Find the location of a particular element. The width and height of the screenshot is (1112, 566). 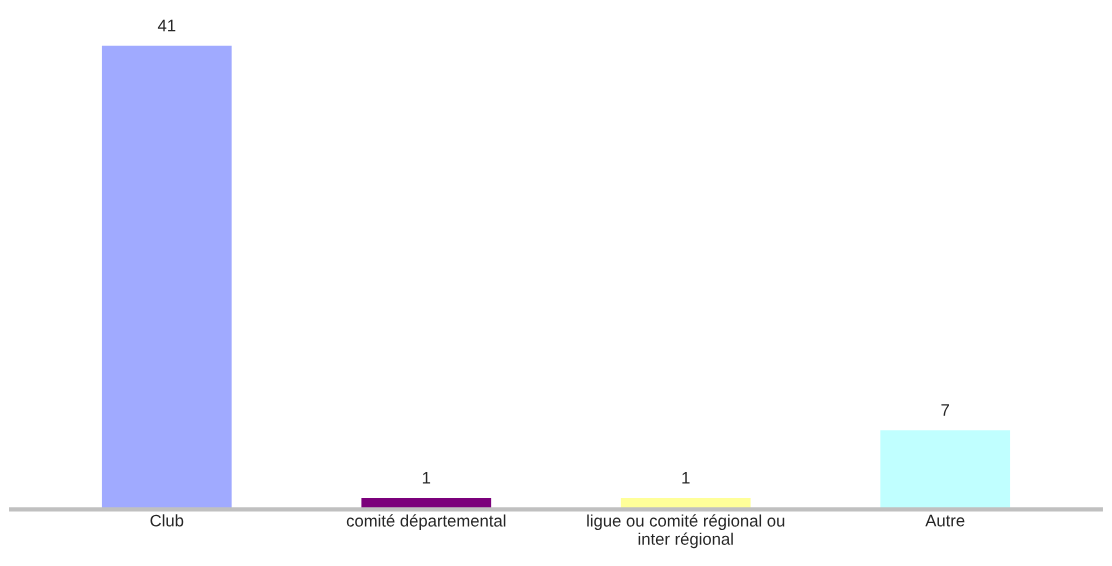

data-label: 7 is located at coordinates (945, 410).